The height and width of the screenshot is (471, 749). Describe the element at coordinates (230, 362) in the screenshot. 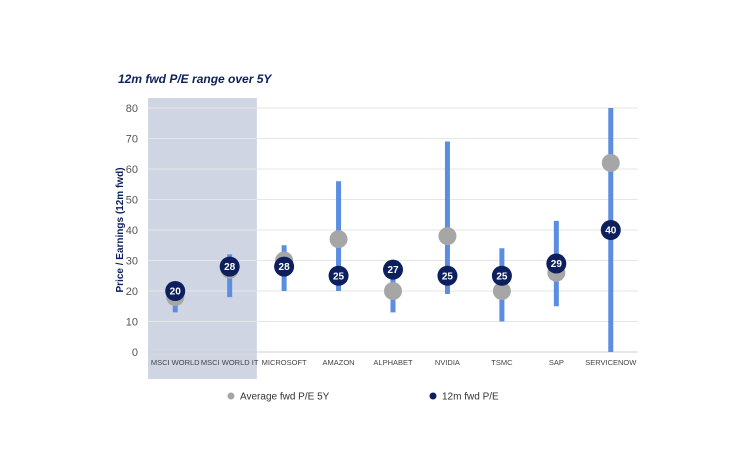

I see `category-label: MSCI WORLD IT` at that location.